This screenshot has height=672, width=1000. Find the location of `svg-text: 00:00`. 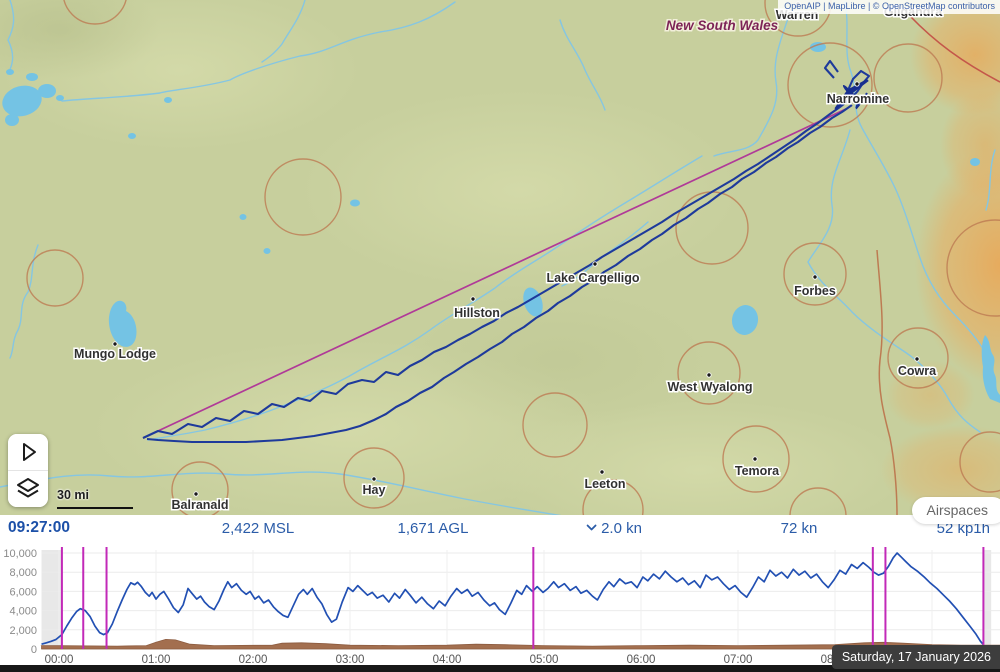

svg-text: 00:00 is located at coordinates (59, 660).